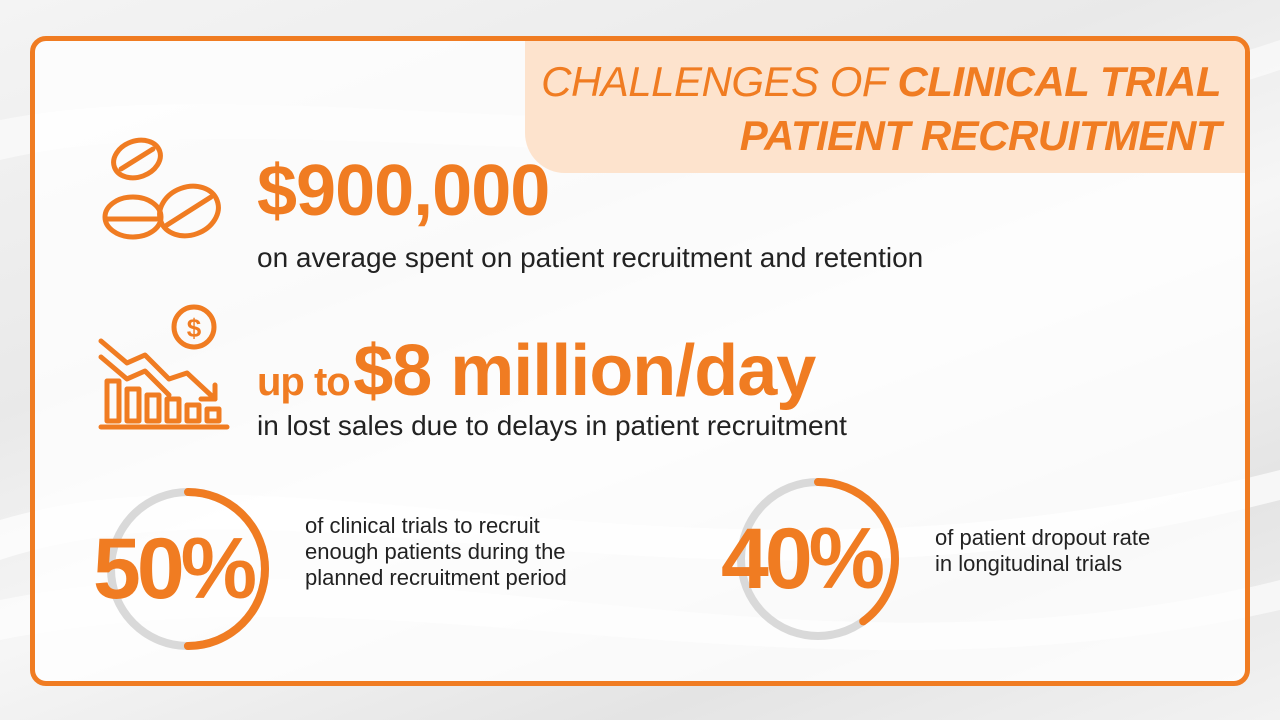 This screenshot has width=1280, height=720. Describe the element at coordinates (980, 135) in the screenshot. I see `title-line-2: PATIENT RECRUITMENT` at that location.